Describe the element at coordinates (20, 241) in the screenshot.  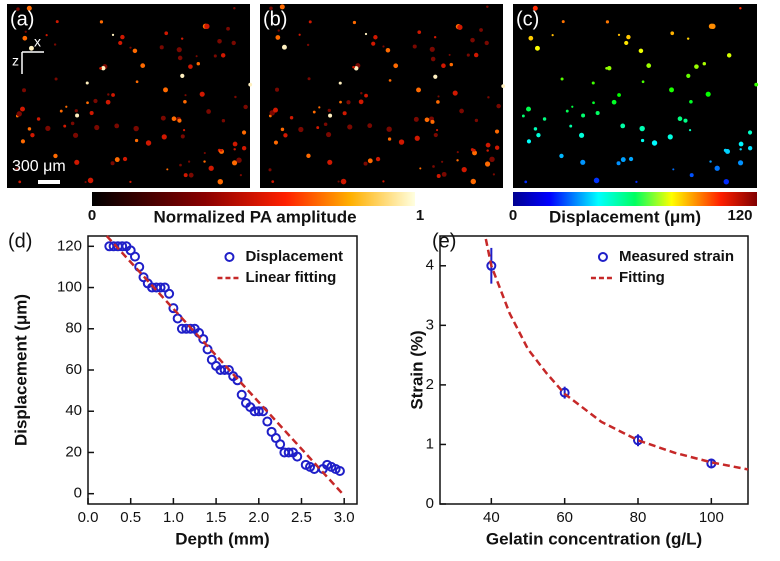
I see `panel-label: (d)` at that location.